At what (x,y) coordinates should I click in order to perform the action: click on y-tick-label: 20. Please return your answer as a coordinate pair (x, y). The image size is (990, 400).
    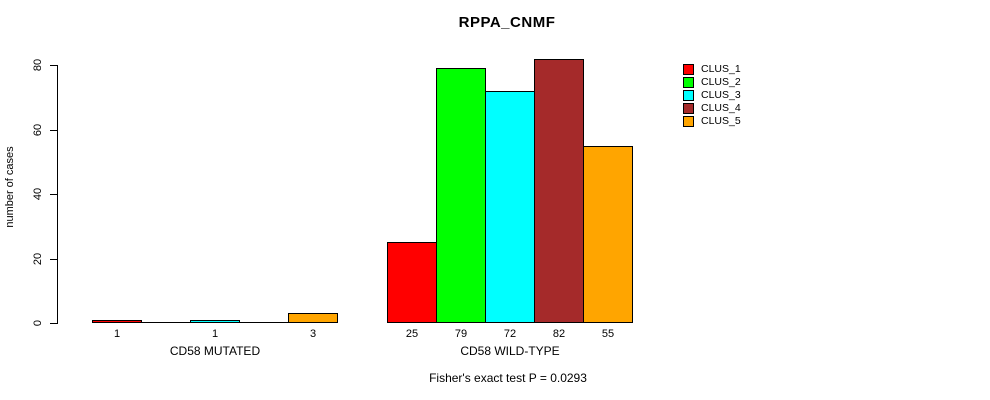
    Looking at the image, I should click on (38, 259).